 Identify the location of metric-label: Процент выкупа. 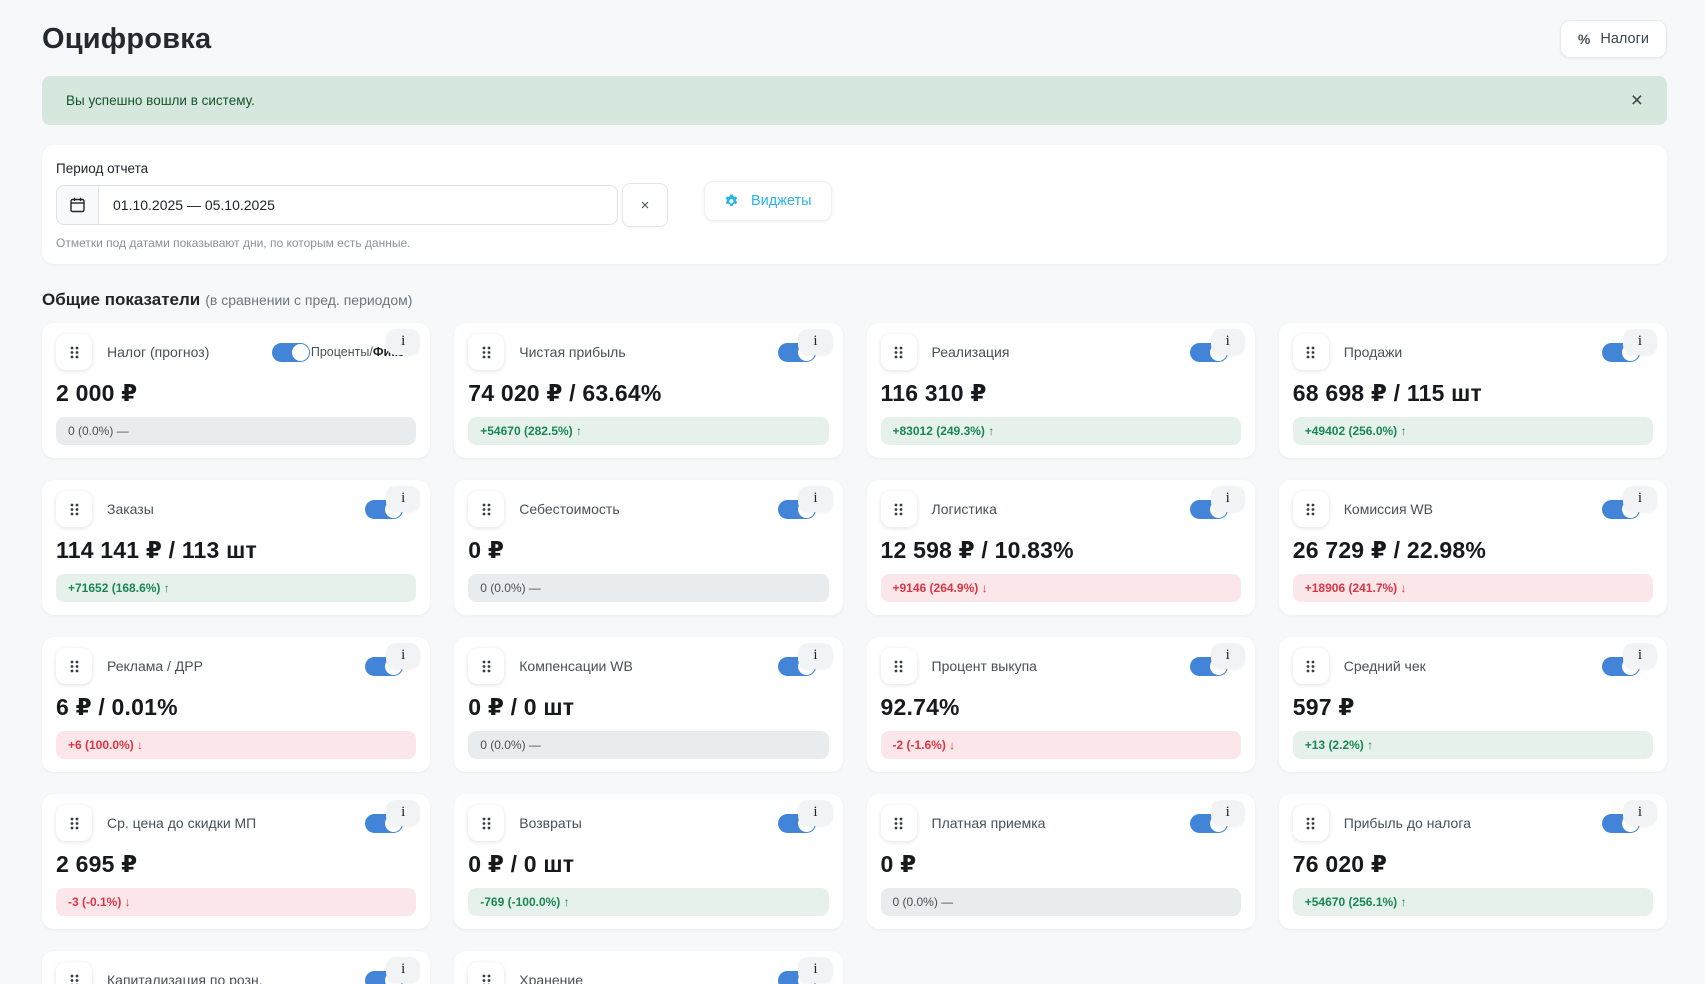
(984, 666).